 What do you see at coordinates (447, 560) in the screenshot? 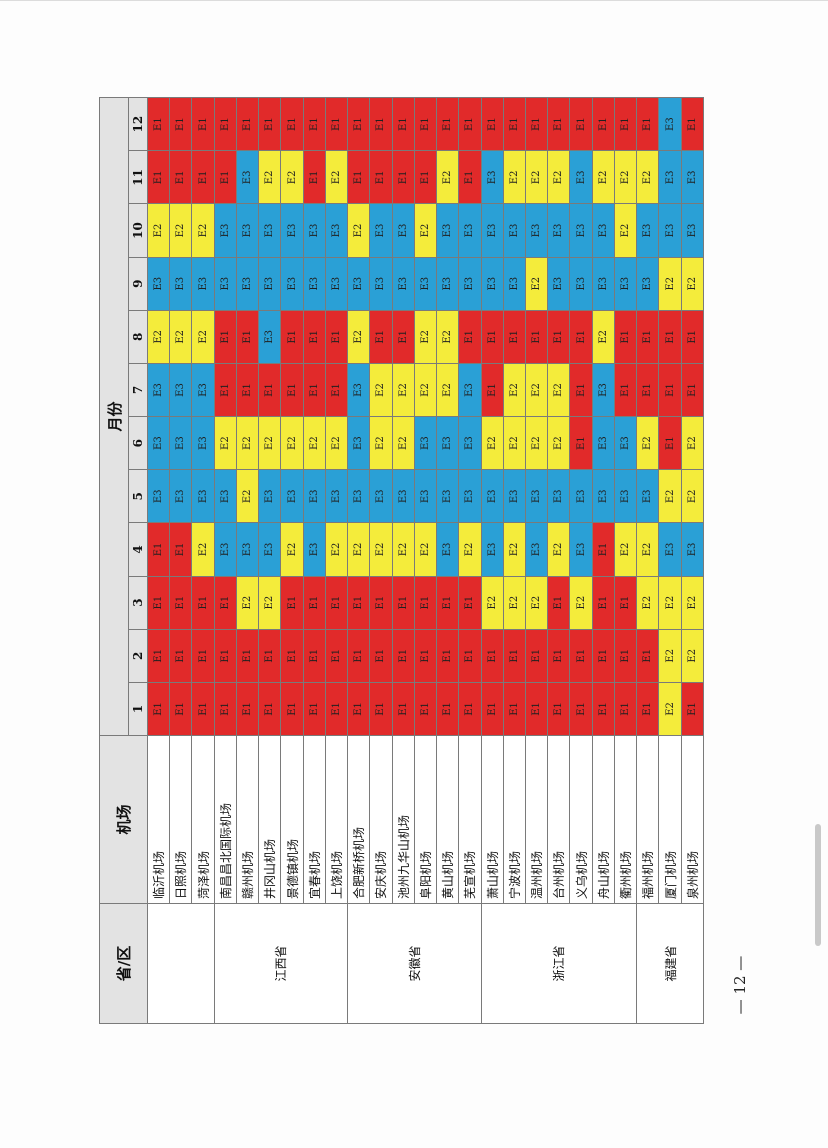
I see `table-row: 黄山机场 E1 E1 E1 E3 E3 E3 E2 E2 E3 E3 E2 E1` at bounding box center [447, 560].